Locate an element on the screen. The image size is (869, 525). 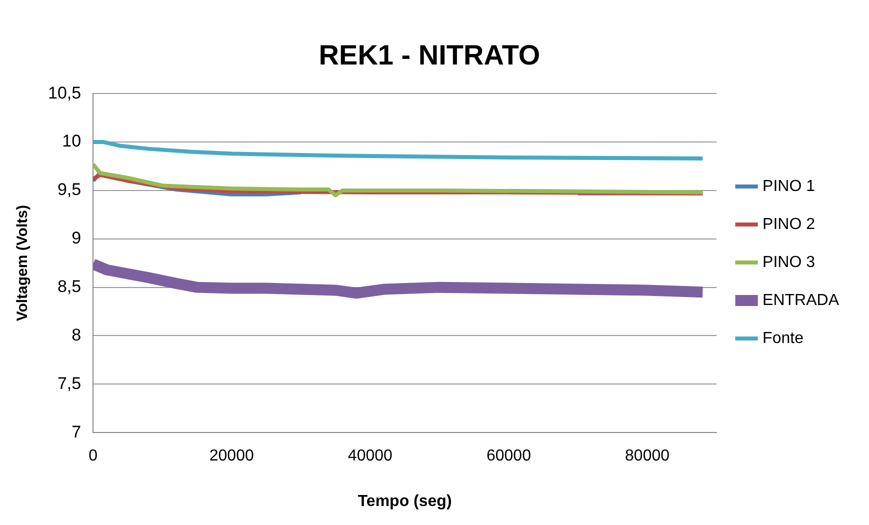
y-tick-label: 10 is located at coordinates (72, 141).